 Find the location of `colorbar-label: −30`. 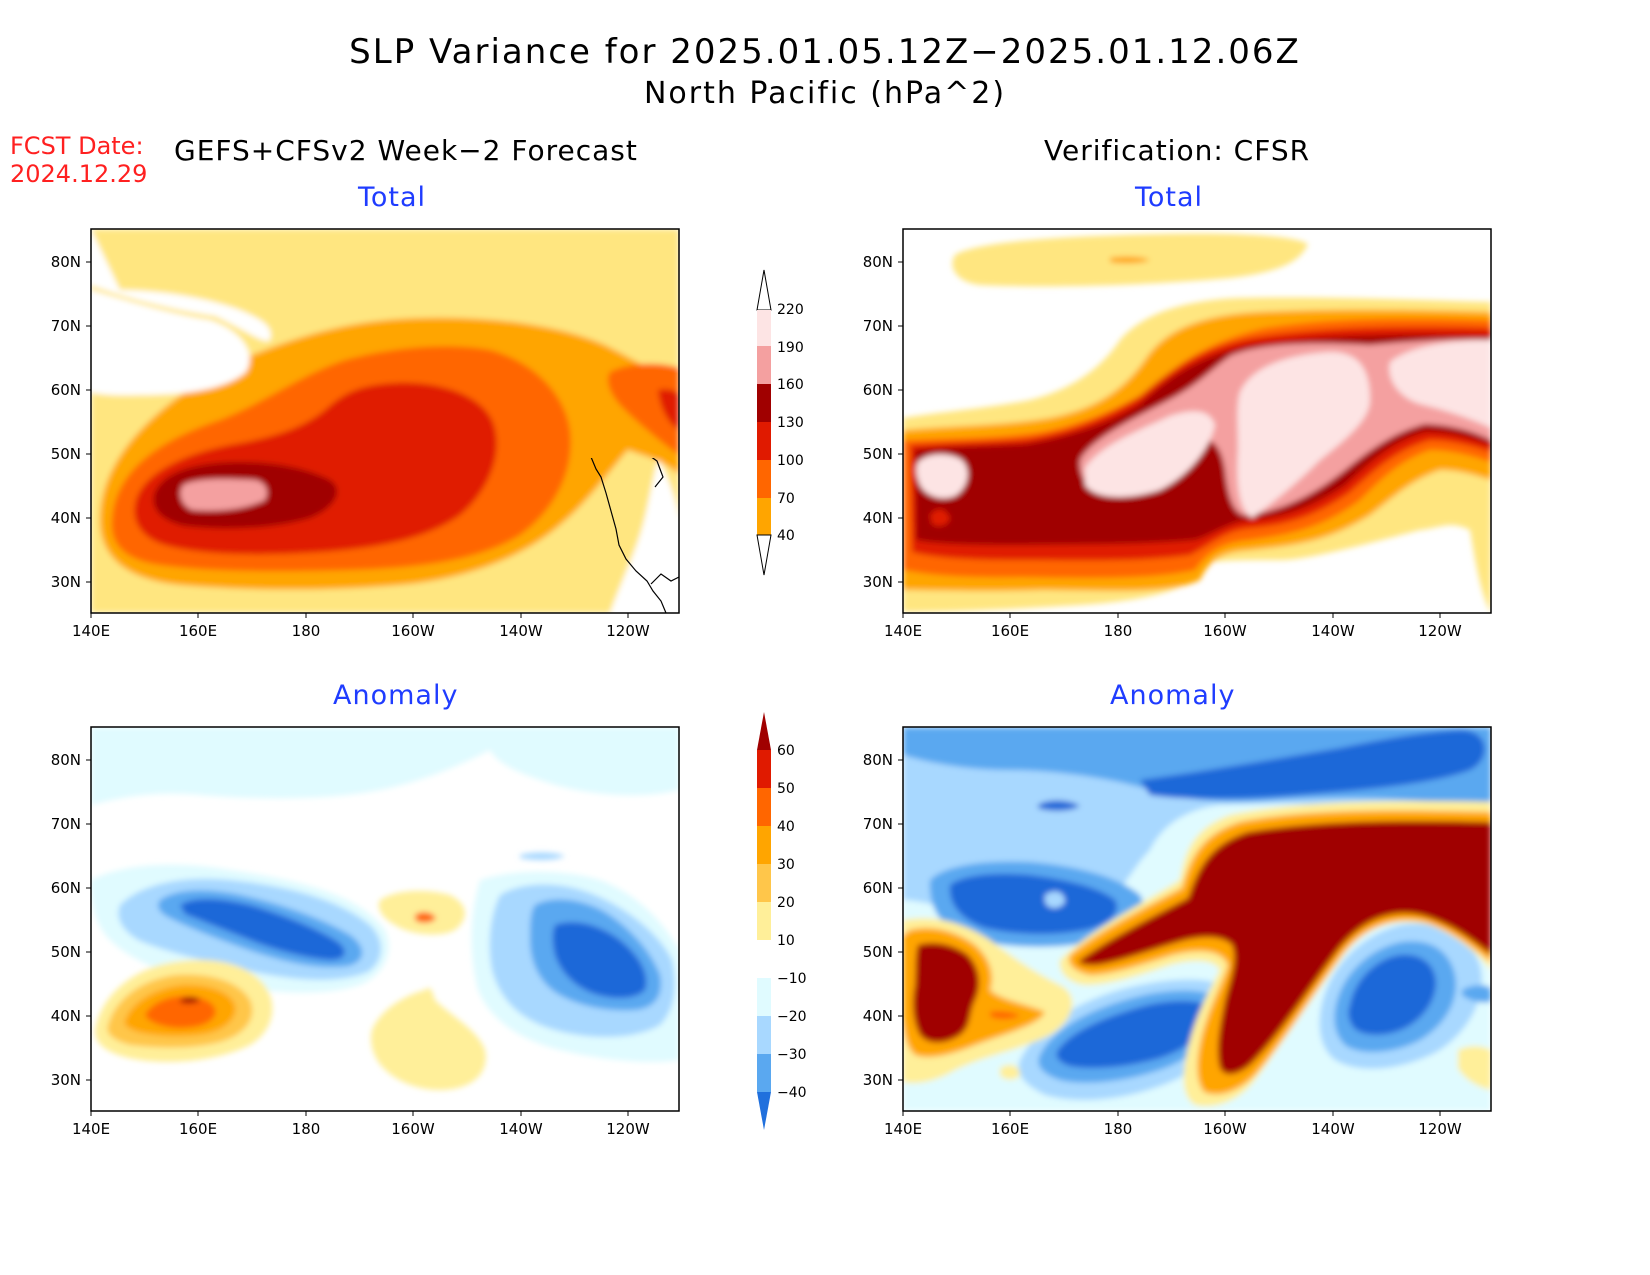

colorbar-label: −30 is located at coordinates (792, 1055).